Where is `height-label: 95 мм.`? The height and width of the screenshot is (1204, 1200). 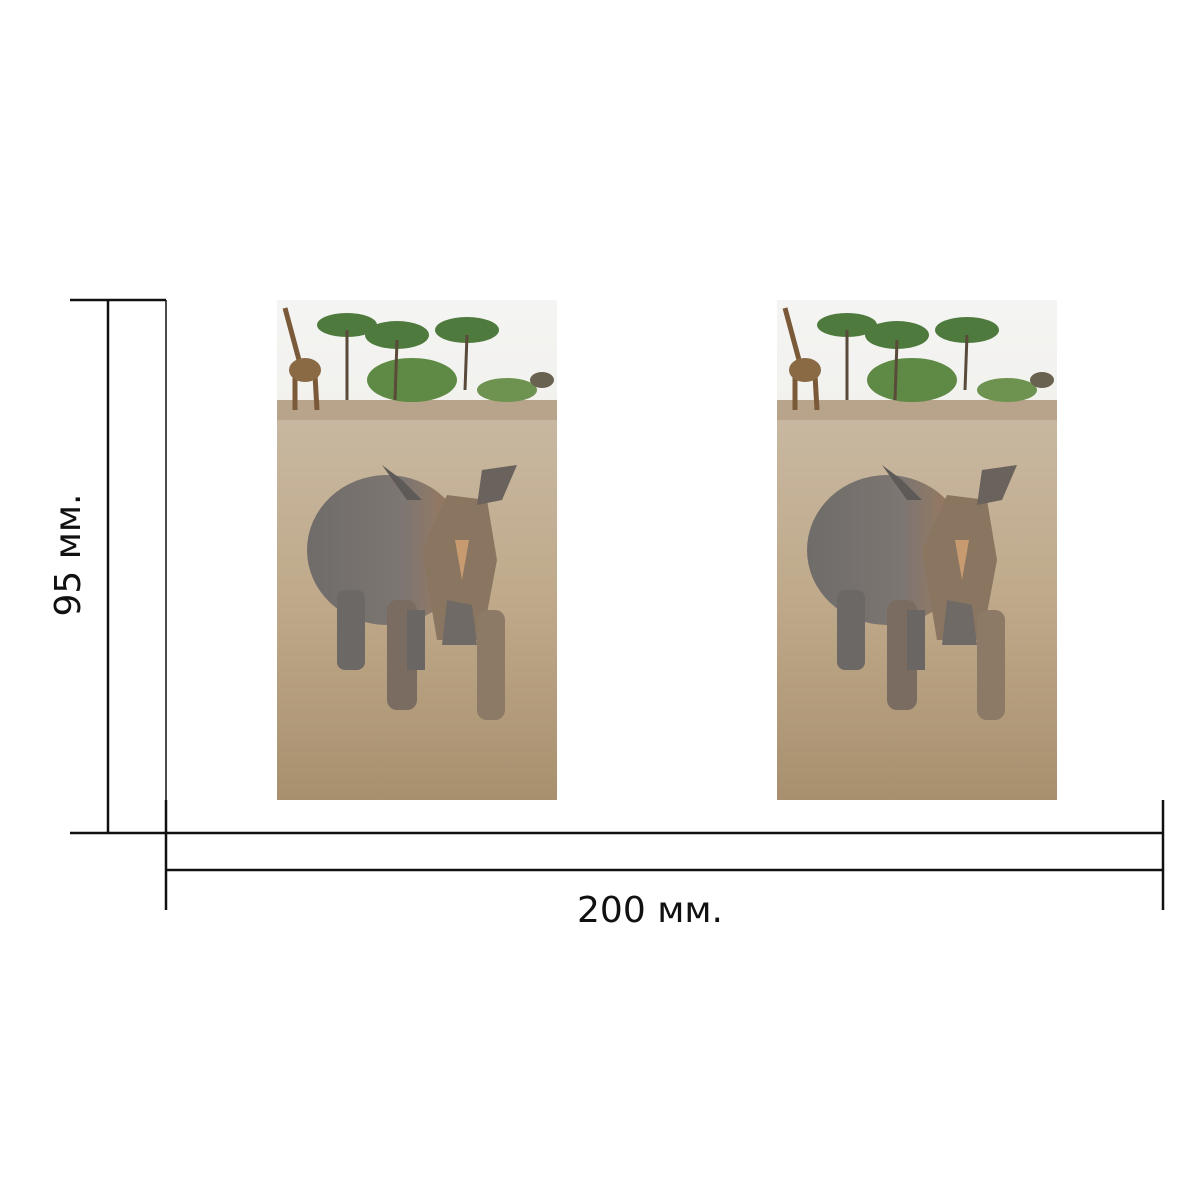 height-label: 95 мм. is located at coordinates (68, 554).